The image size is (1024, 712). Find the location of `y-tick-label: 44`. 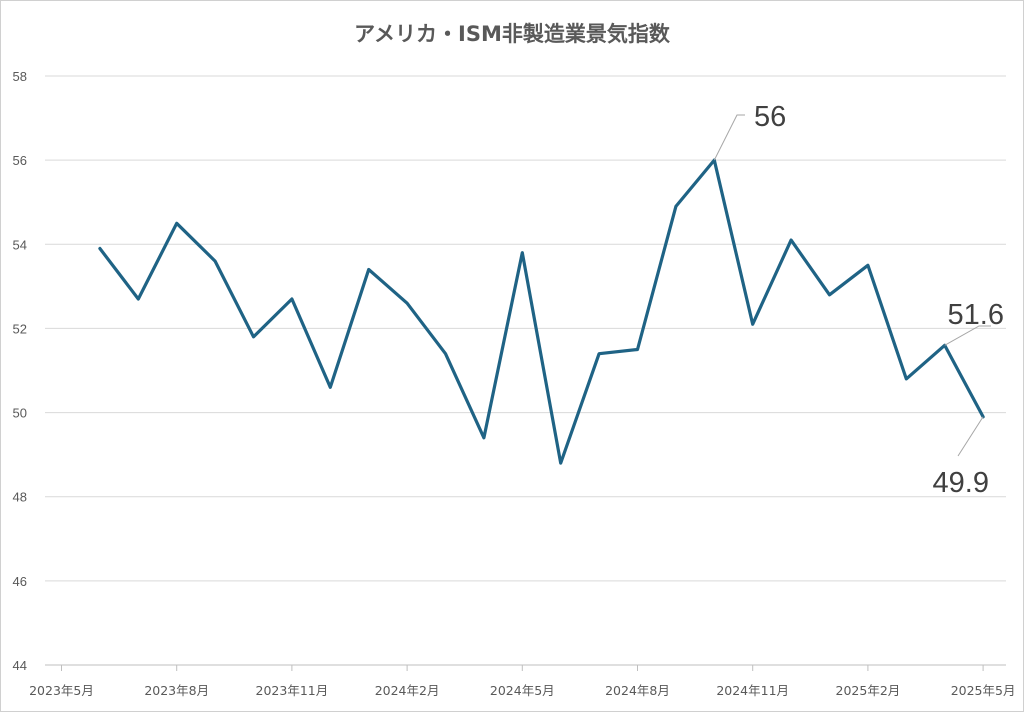

y-tick-label: 44 is located at coordinates (20, 665).